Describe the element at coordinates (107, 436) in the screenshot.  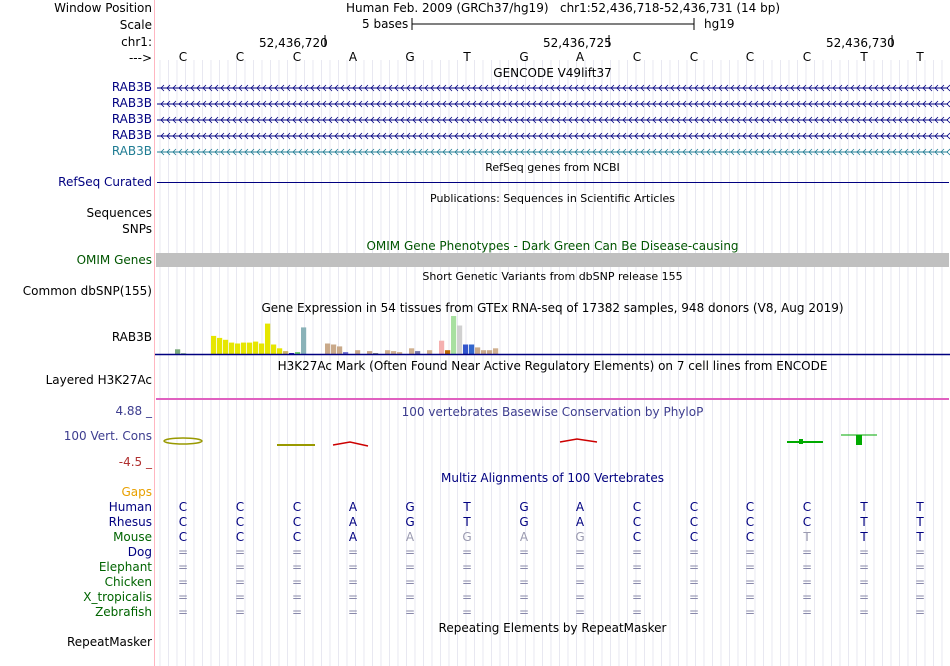
I see `phylop-label: 100 Vert. Cons` at that location.